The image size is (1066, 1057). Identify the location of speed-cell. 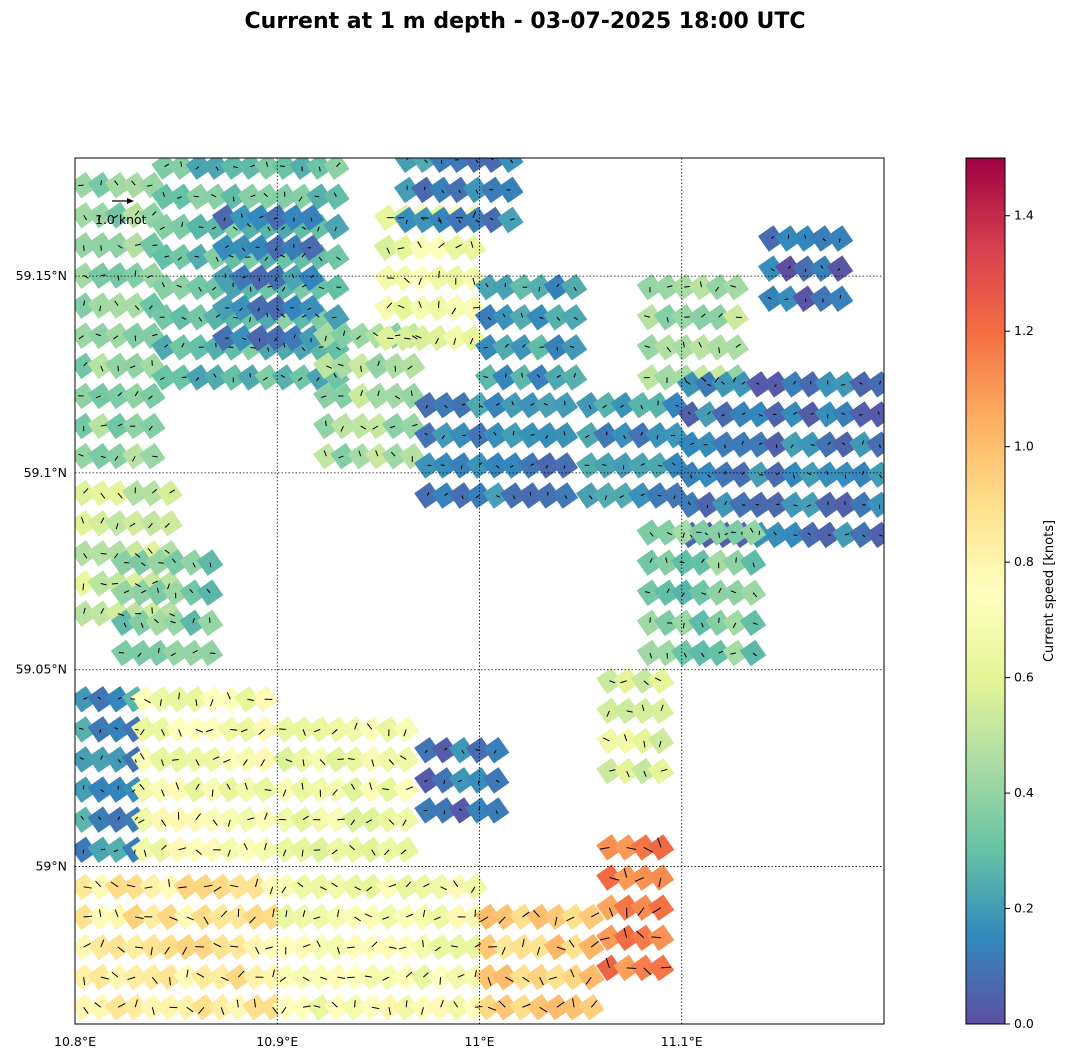
(513, 435).